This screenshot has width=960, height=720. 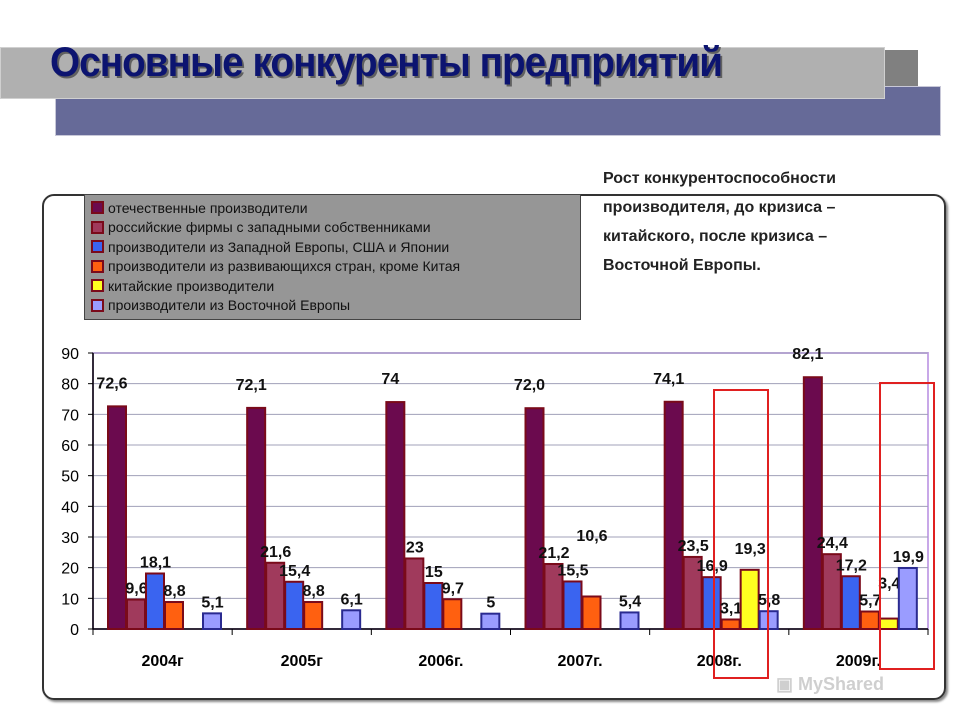 What do you see at coordinates (332, 286) in the screenshot?
I see `legend-item: китайские производители` at bounding box center [332, 286].